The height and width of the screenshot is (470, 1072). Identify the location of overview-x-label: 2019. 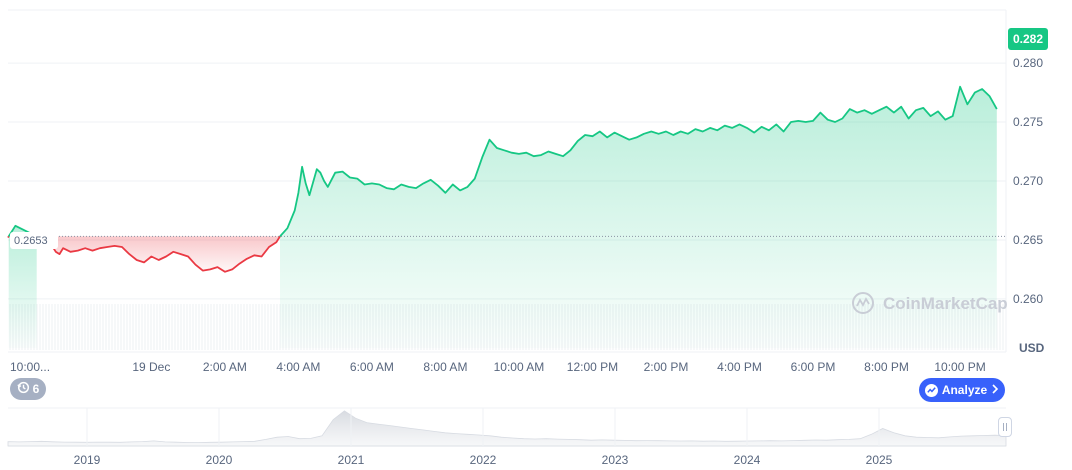
(87, 460).